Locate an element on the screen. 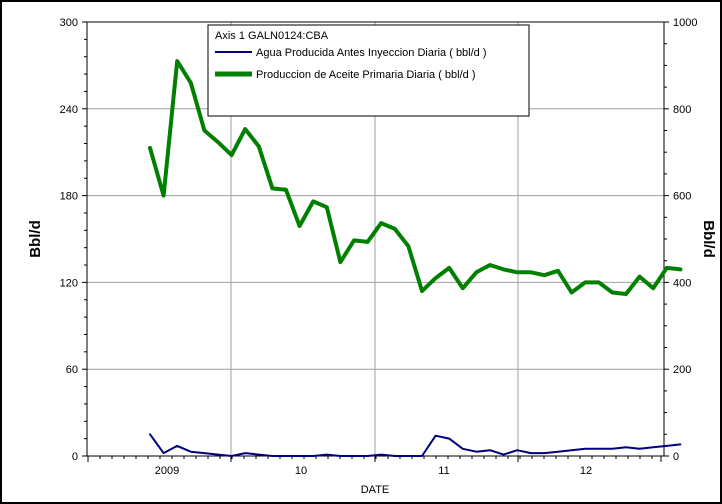  left-axis-title: Bbl/d is located at coordinates (35, 239).